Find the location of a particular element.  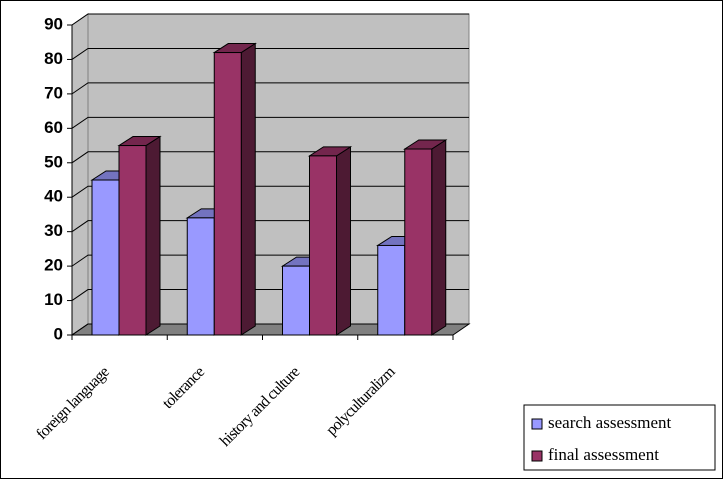

legend-box is located at coordinates (619, 437).